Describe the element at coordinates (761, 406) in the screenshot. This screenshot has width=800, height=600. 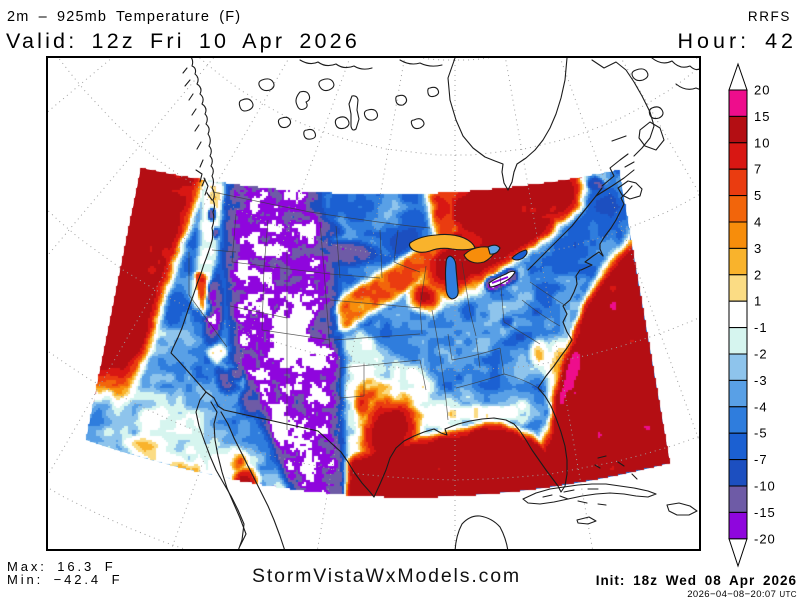
I see `svg-text: -4` at that location.